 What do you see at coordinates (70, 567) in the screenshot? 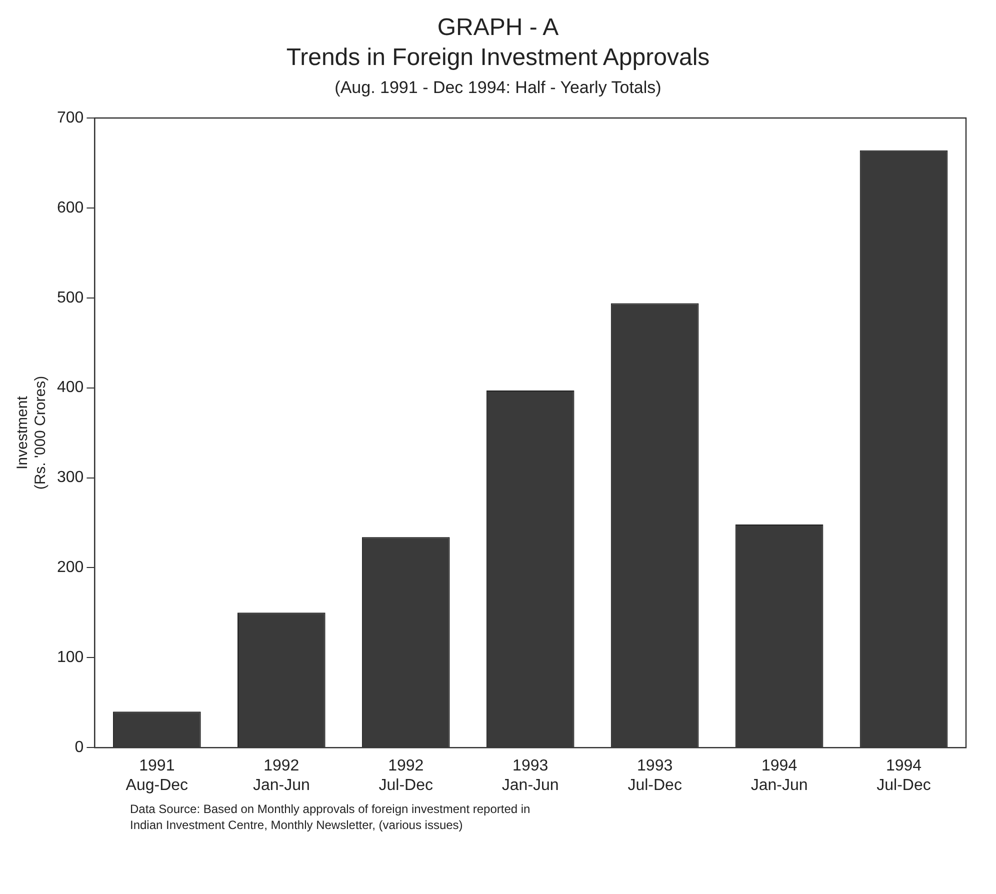
I see `y-tick-label: 200` at bounding box center [70, 567].